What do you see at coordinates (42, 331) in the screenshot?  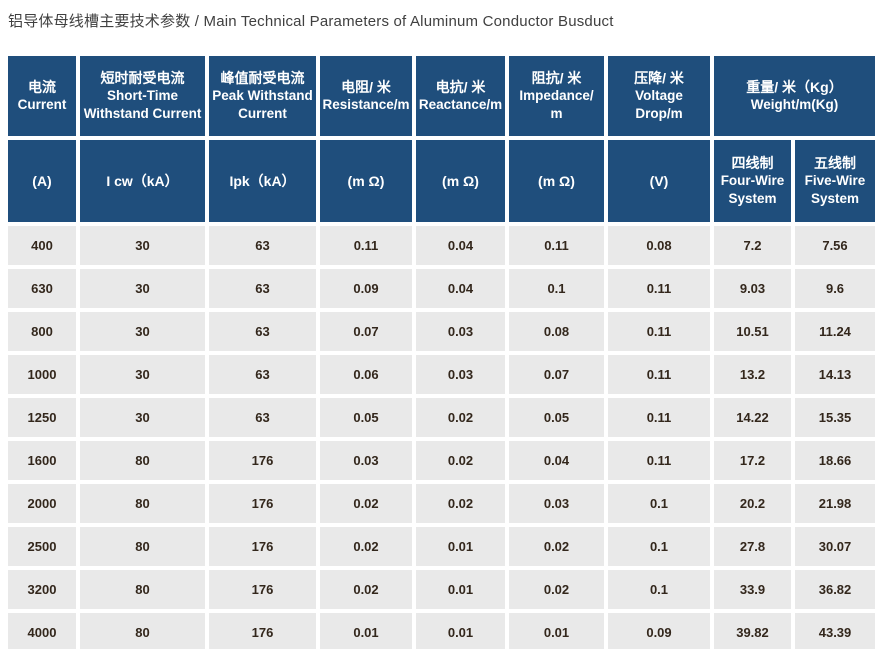 I see `cell: 800` at bounding box center [42, 331].